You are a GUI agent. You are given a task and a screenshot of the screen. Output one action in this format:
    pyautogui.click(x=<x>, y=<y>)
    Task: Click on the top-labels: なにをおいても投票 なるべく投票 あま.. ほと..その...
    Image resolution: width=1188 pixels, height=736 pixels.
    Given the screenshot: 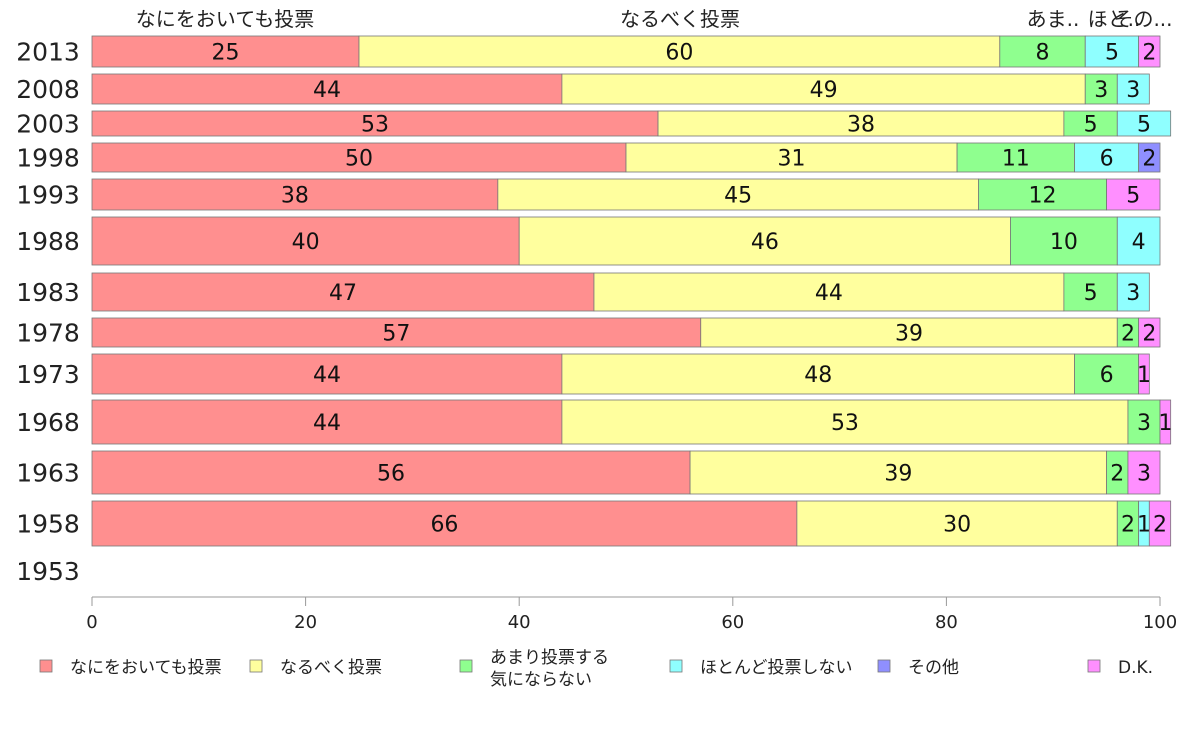 What is the action you would take?
    pyautogui.click(x=654, y=19)
    